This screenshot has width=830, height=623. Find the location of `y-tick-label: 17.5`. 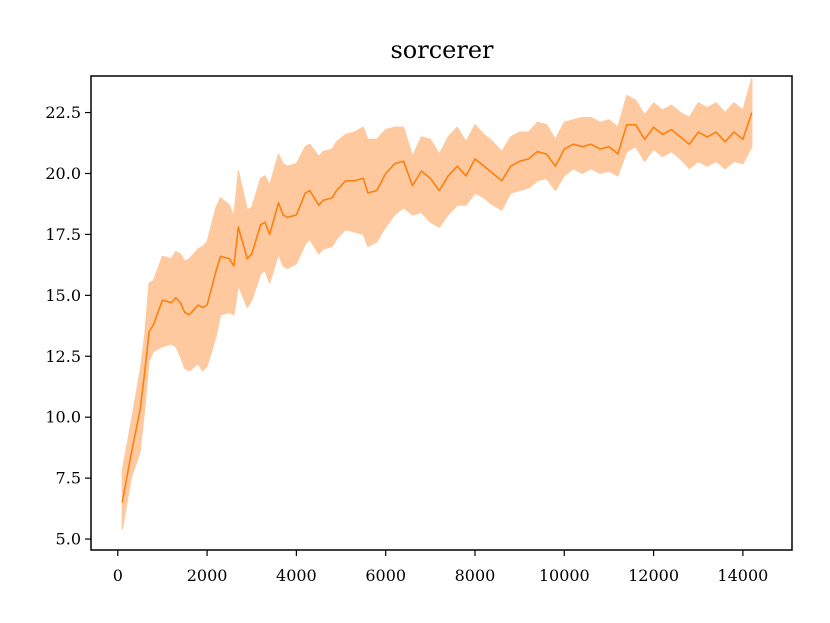

y-tick-label: 17.5 is located at coordinates (63, 234).